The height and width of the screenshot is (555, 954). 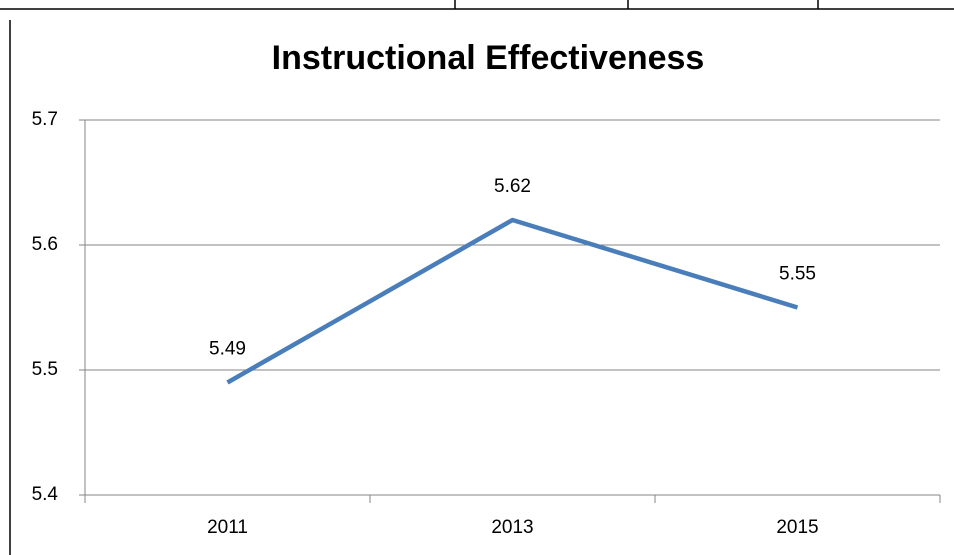 I want to click on y-tick-label: 5.6, so click(x=45, y=244).